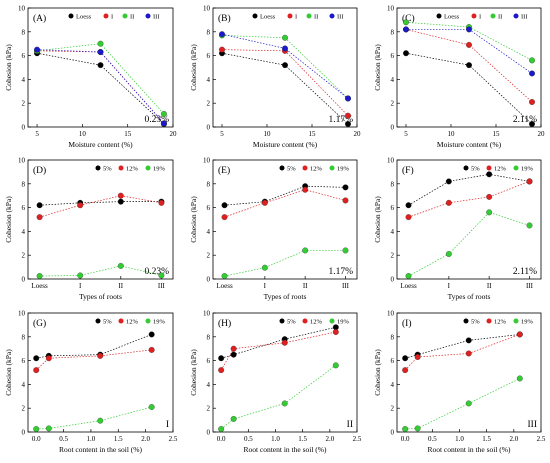  Describe the element at coordinates (224, 286) in the screenshot. I see `x-tick-label: Loess` at that location.